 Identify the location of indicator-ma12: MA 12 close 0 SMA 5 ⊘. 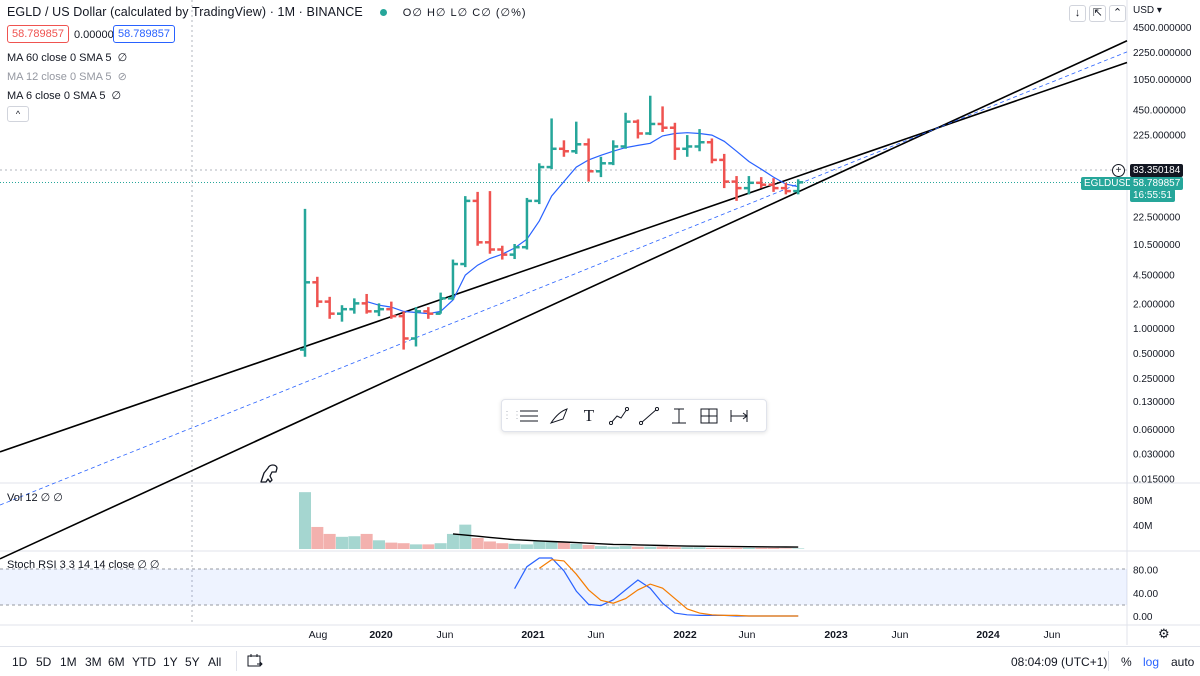
(67, 76).